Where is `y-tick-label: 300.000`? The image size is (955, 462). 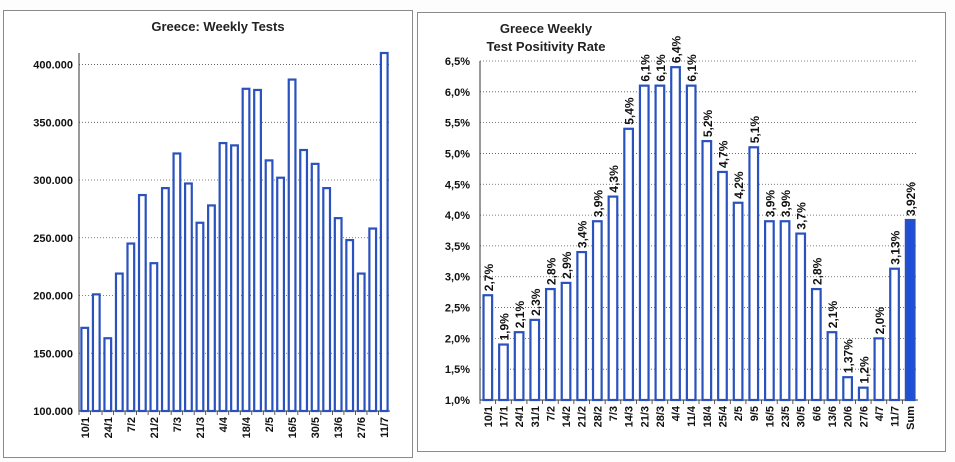
y-tick-label: 300.000 is located at coordinates (53, 181).